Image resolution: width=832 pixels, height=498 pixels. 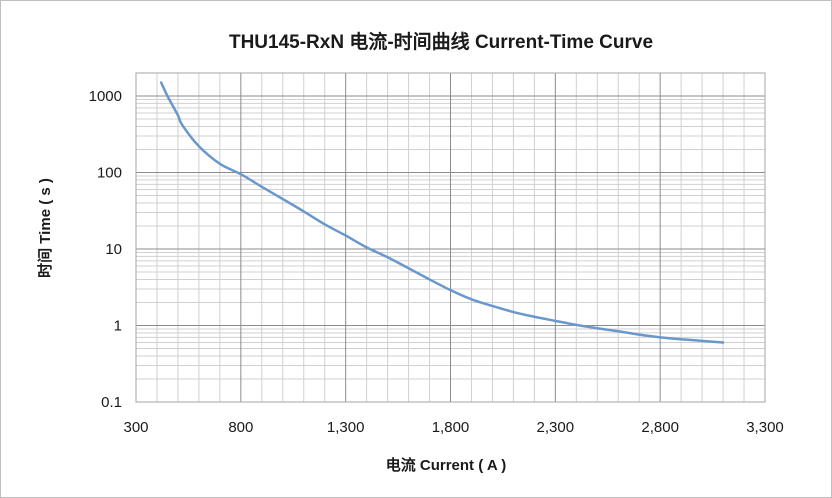 What do you see at coordinates (240, 427) in the screenshot?
I see `x-tick-label: 800` at bounding box center [240, 427].